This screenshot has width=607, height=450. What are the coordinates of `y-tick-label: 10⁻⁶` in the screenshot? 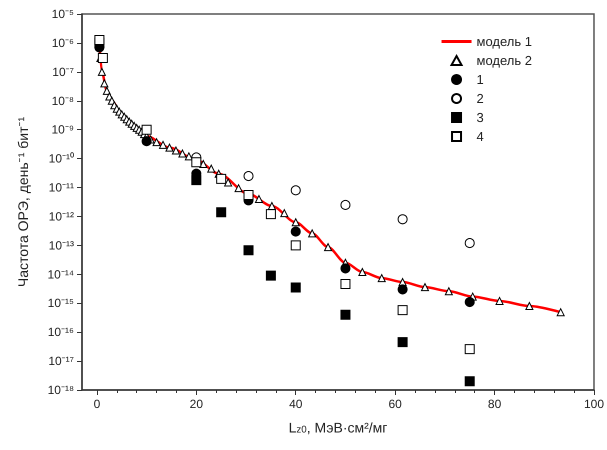 It's located at (63, 43).